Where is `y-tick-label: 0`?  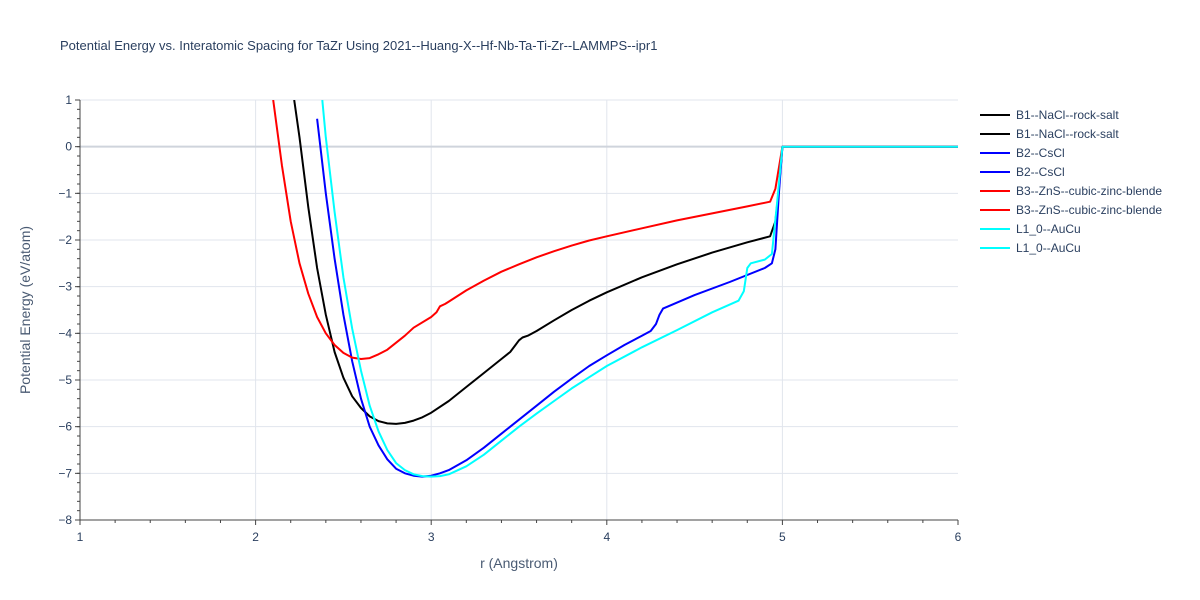
y-tick-label: 0 is located at coordinates (68, 147).